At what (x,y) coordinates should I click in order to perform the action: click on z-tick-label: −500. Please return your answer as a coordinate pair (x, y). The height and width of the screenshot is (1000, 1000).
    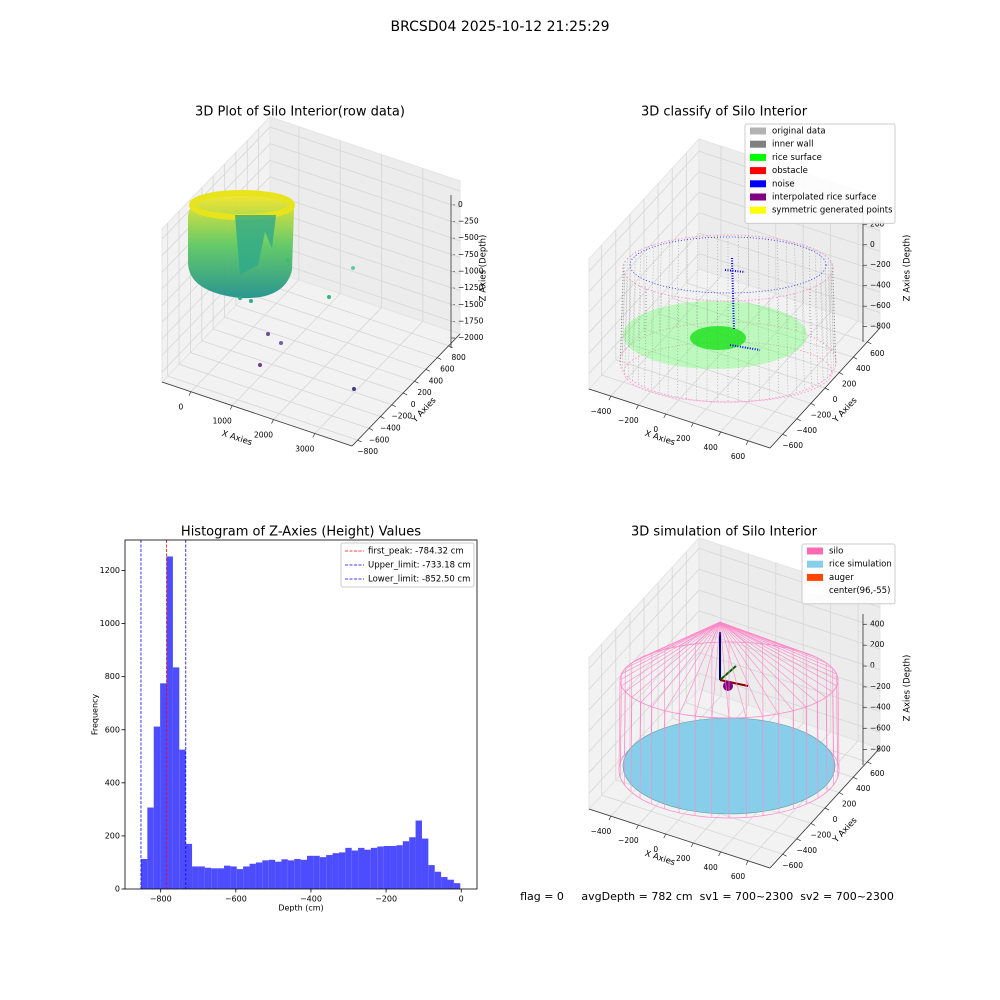
    Looking at the image, I should click on (468, 237).